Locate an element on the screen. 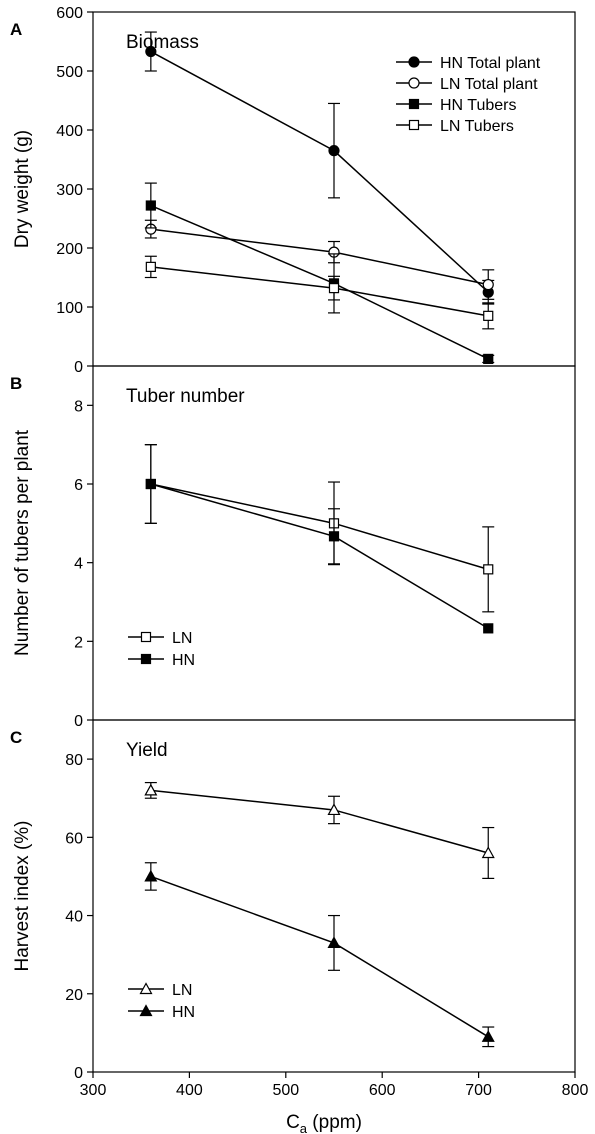 The height and width of the screenshot is (1134, 595). x-tick-label: 400 is located at coordinates (189, 1090).